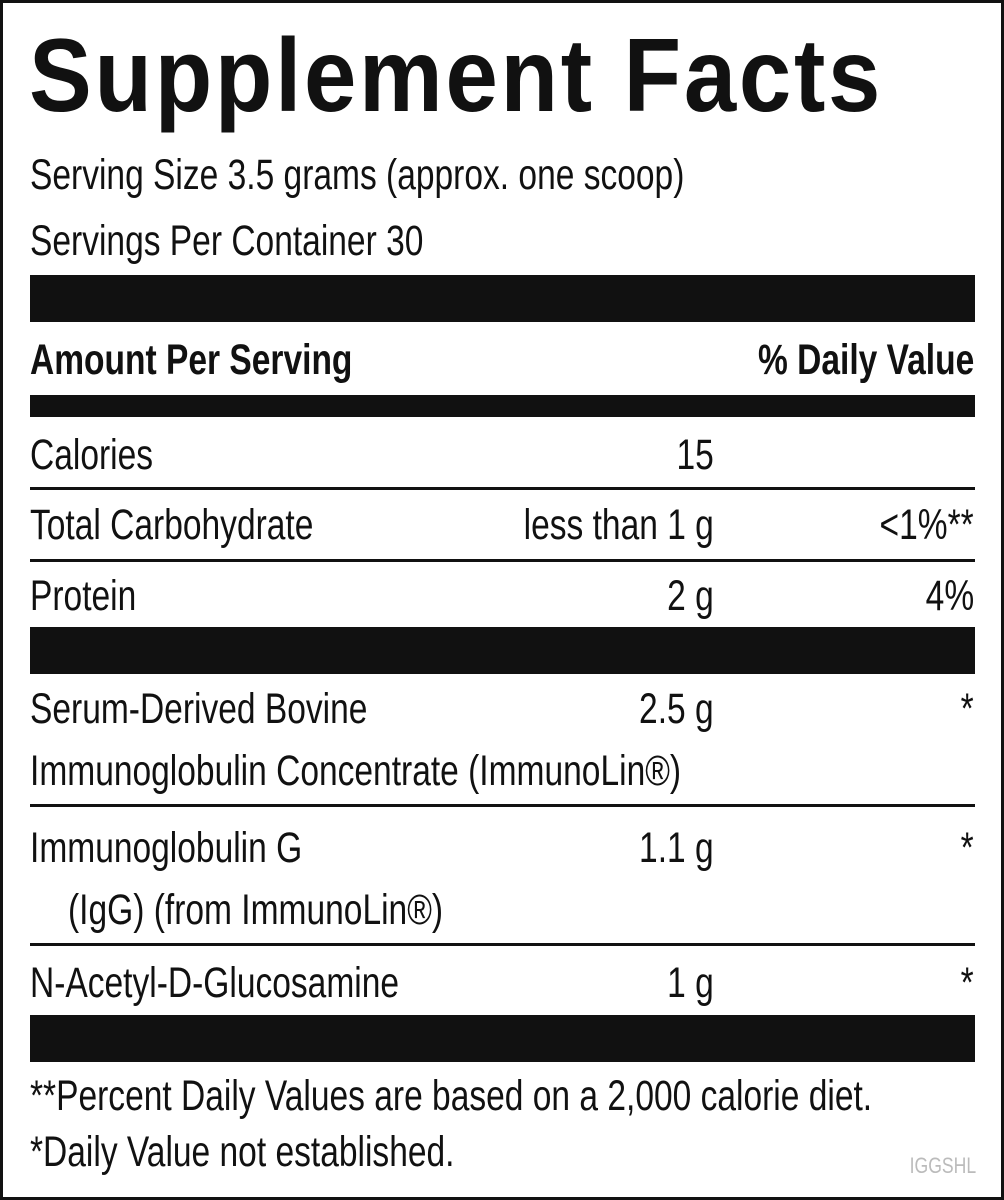  What do you see at coordinates (676, 709) in the screenshot?
I see `amount: 2.5 g` at bounding box center [676, 709].